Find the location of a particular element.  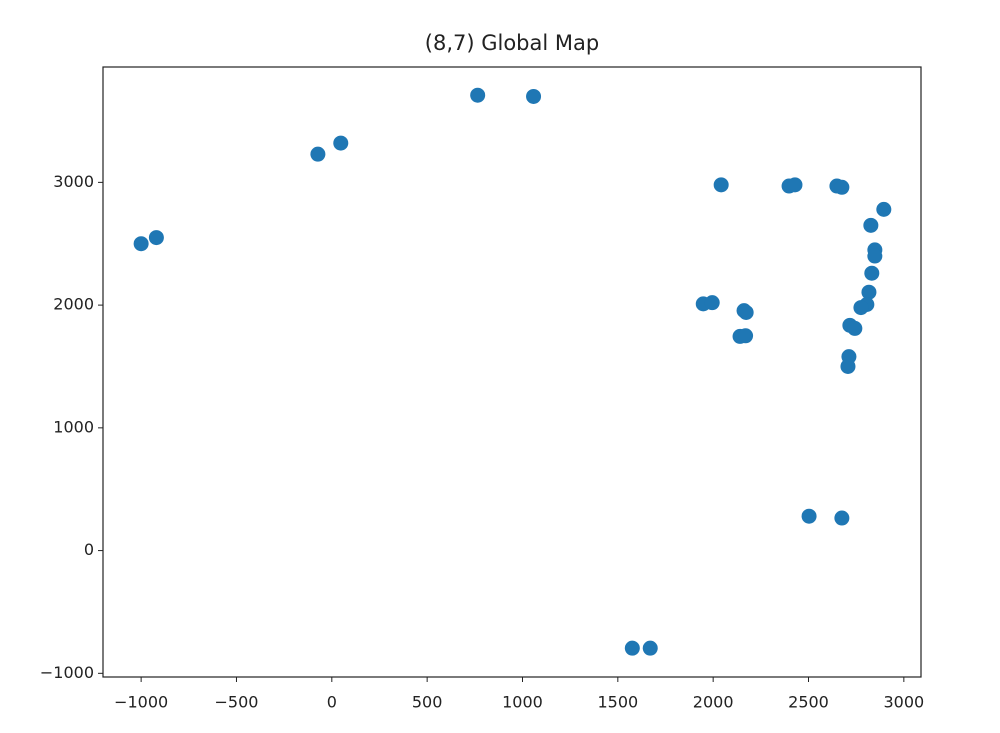

y-tick-label: −1000 is located at coordinates (67, 672).